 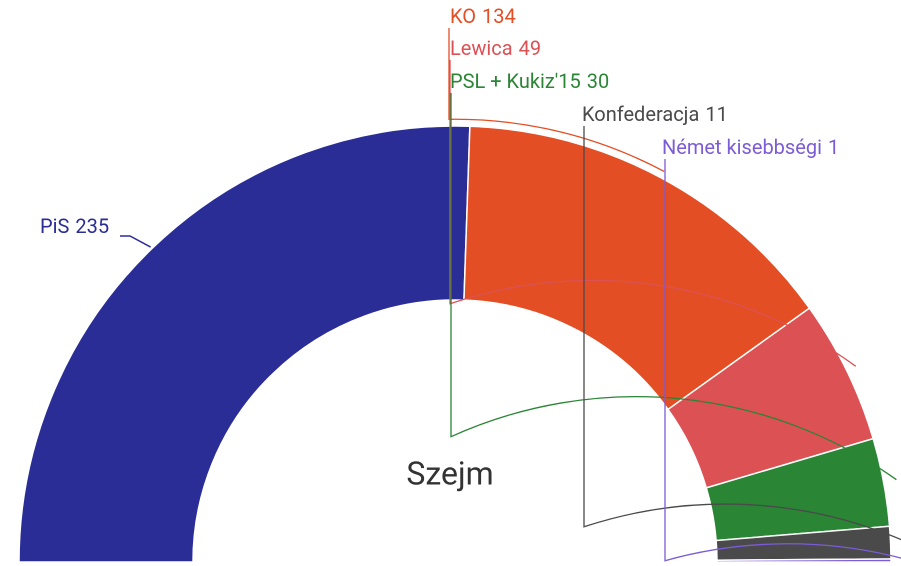 I want to click on label-name: Konfederacja, so click(x=640, y=114).